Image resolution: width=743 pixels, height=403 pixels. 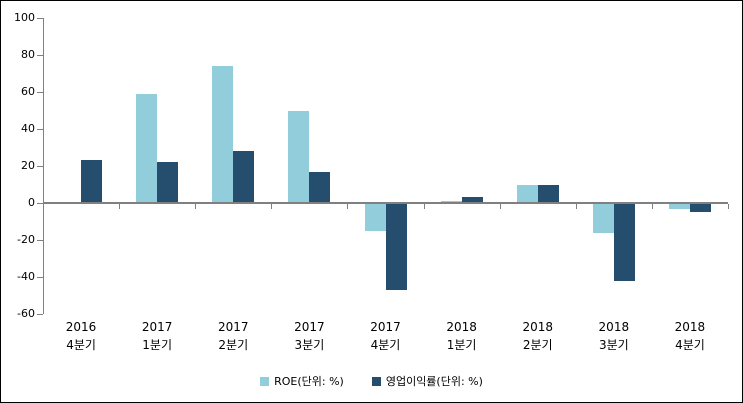 What do you see at coordinates (299, 156) in the screenshot?
I see `bar-roe-2017-3분기` at bounding box center [299, 156].